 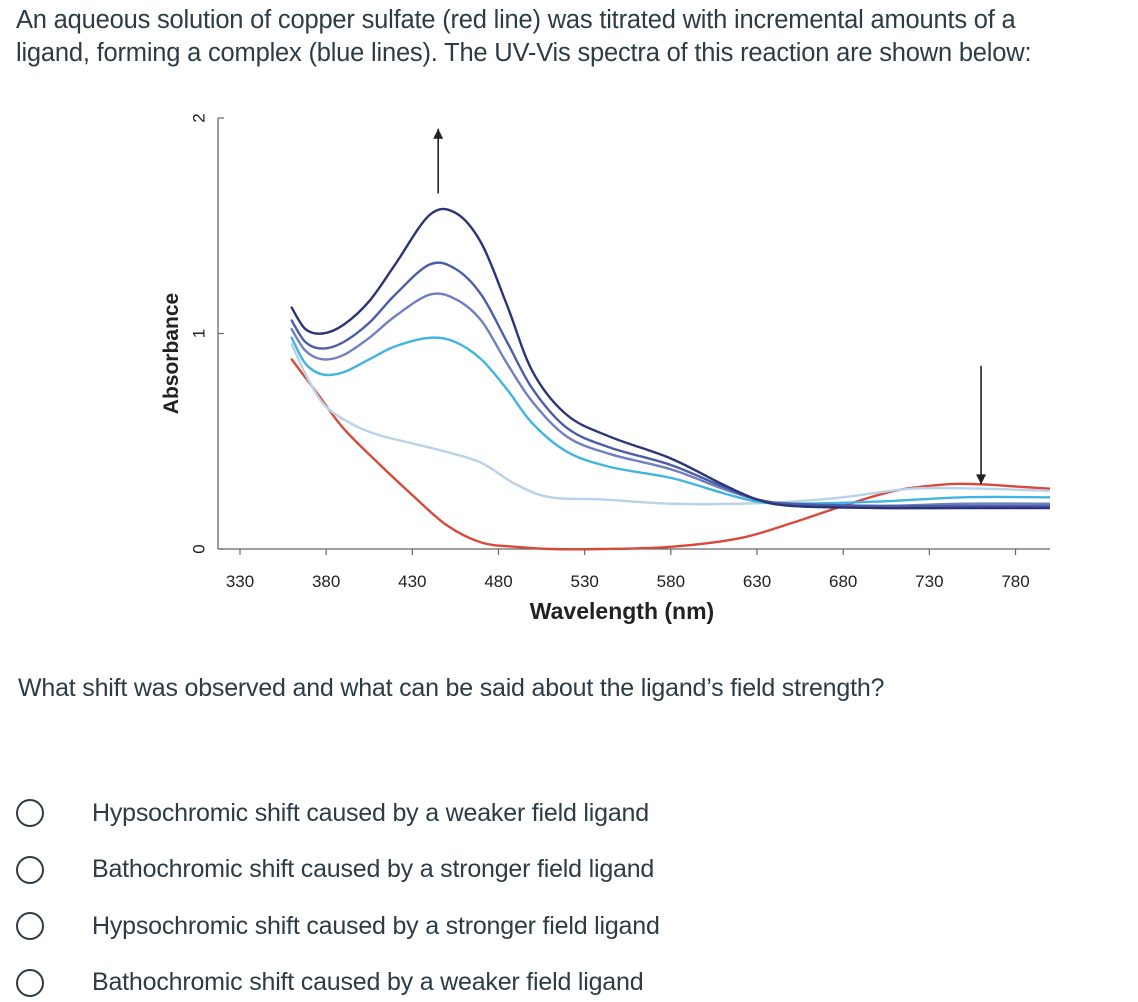 I want to click on x-tick-label: 380, so click(x=326, y=581).